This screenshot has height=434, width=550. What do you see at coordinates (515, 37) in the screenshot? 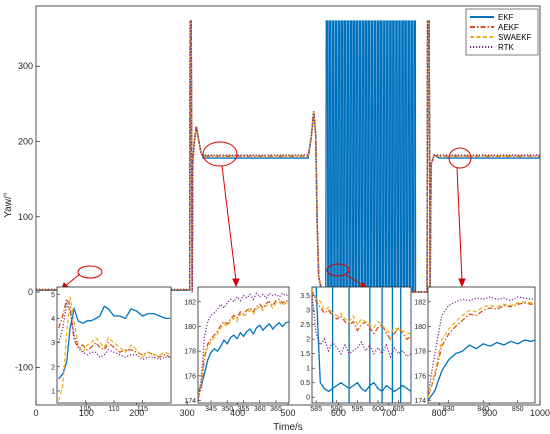
I see `legend-label-swaekf: SWAEKF` at bounding box center [515, 37].